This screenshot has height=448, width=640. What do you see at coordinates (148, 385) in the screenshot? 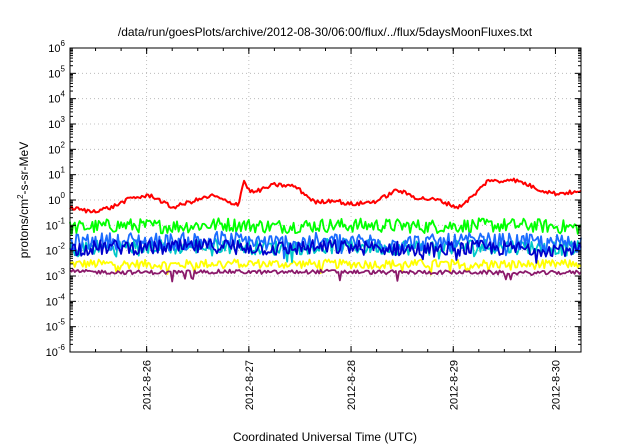
I see `x-tick-label: 2012-8-26` at bounding box center [148, 385].